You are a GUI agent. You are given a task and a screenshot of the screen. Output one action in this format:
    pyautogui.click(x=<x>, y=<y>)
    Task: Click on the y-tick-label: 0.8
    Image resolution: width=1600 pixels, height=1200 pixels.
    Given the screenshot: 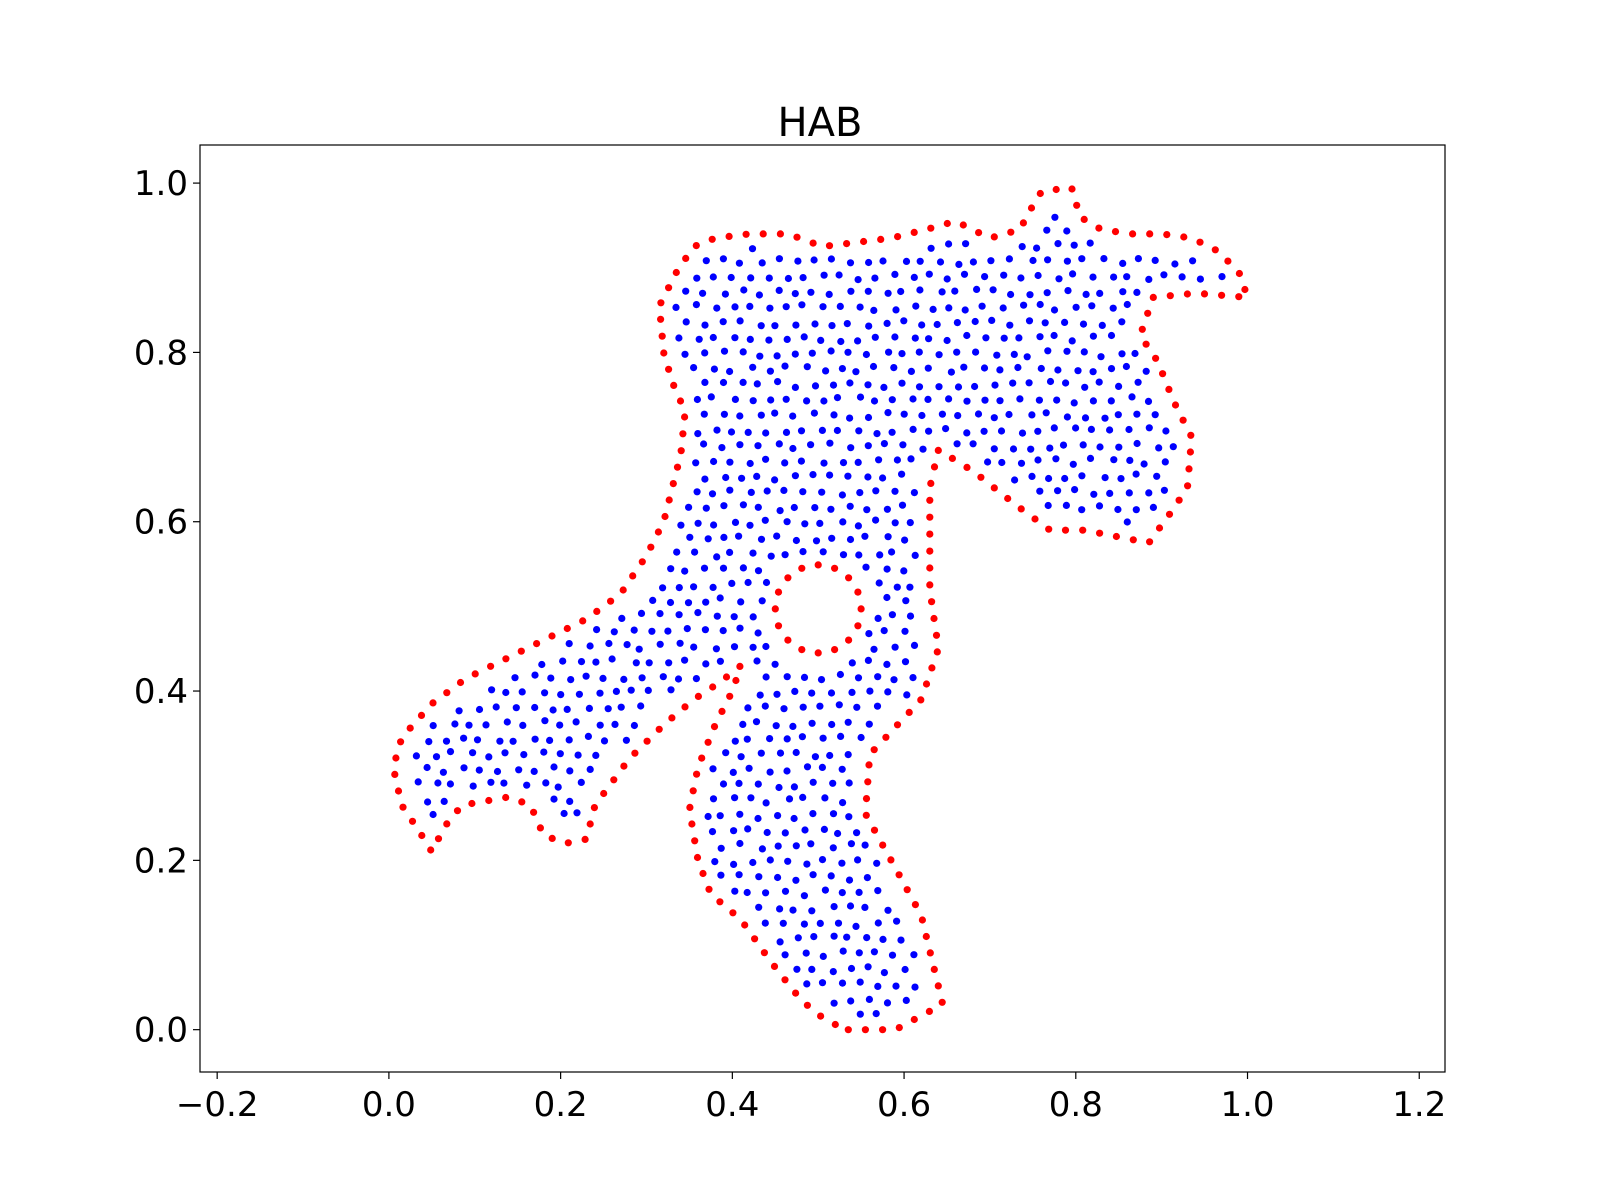 What is the action you would take?
    pyautogui.click(x=161, y=353)
    